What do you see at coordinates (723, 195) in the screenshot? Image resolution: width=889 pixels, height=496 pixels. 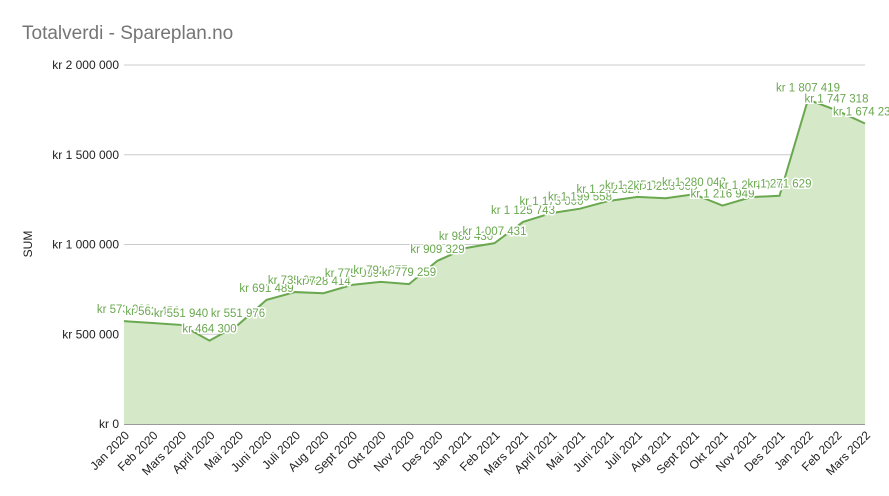 I see `data-label: kr 1 216 949` at bounding box center [723, 195].